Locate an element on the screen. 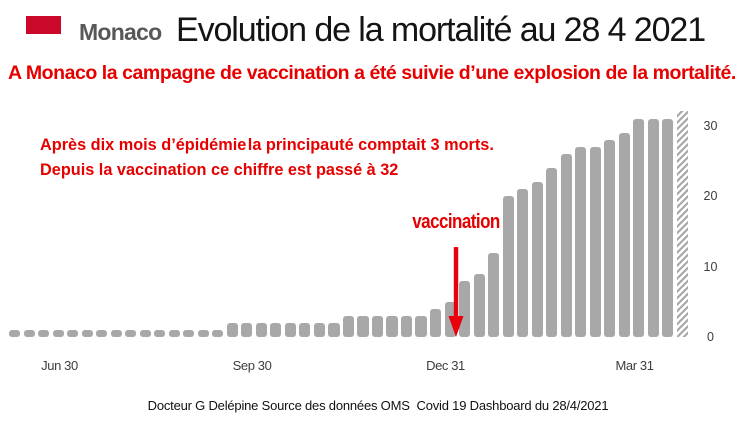  x-axis-tick-label: Dec 31 is located at coordinates (445, 365).